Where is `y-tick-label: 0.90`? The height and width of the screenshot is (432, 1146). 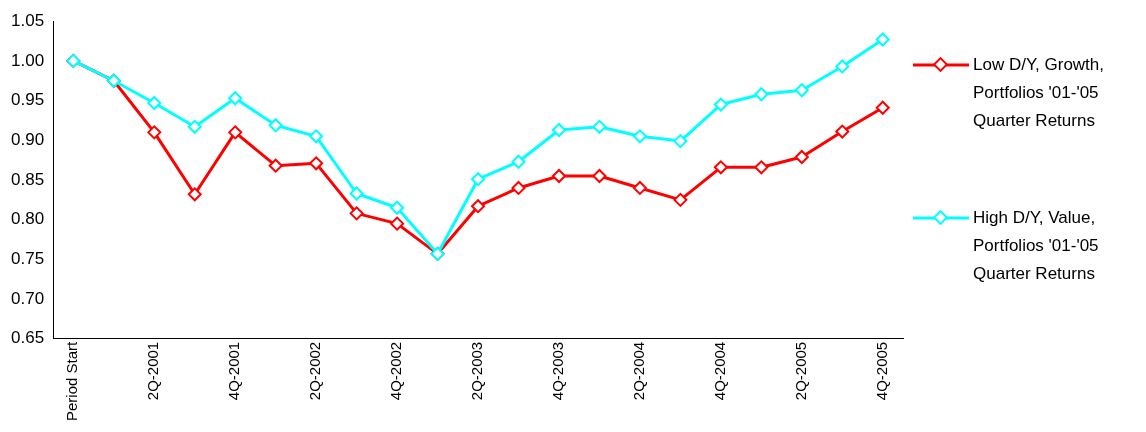
y-tick-label: 0.90 is located at coordinates (27, 139).